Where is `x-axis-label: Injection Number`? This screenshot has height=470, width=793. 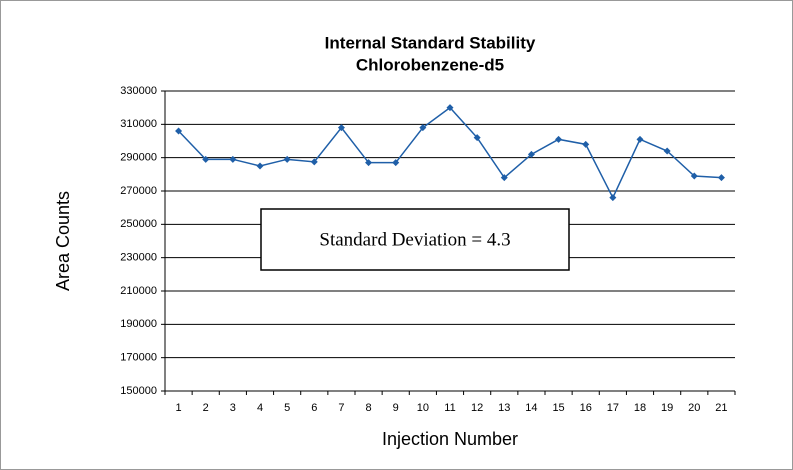
x-axis-label: Injection Number is located at coordinates (450, 439).